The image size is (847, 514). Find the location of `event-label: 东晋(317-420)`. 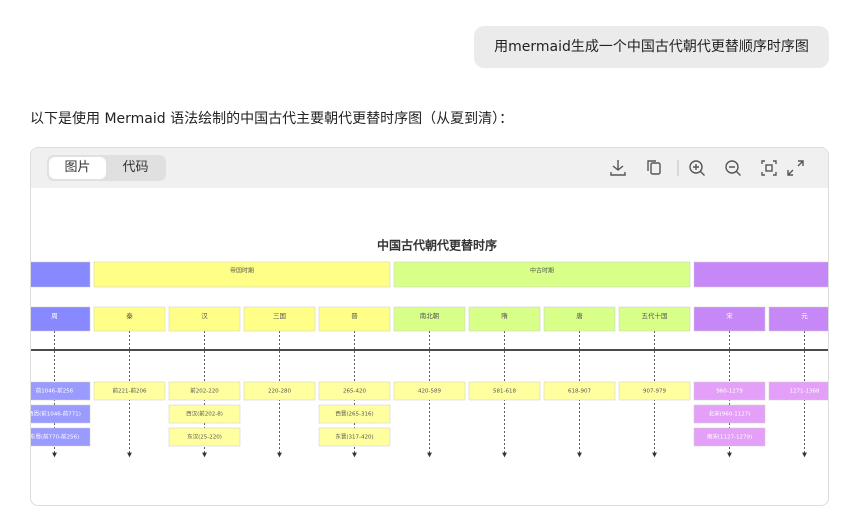

event-label: 东晋(317-420) is located at coordinates (354, 437).